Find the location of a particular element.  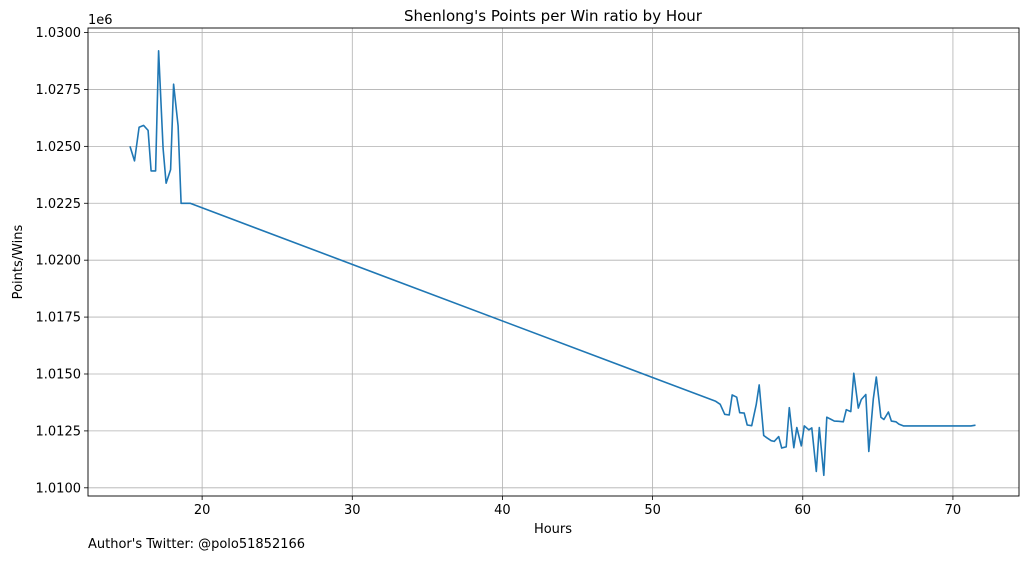

x-tick-label: 40 is located at coordinates (502, 510).